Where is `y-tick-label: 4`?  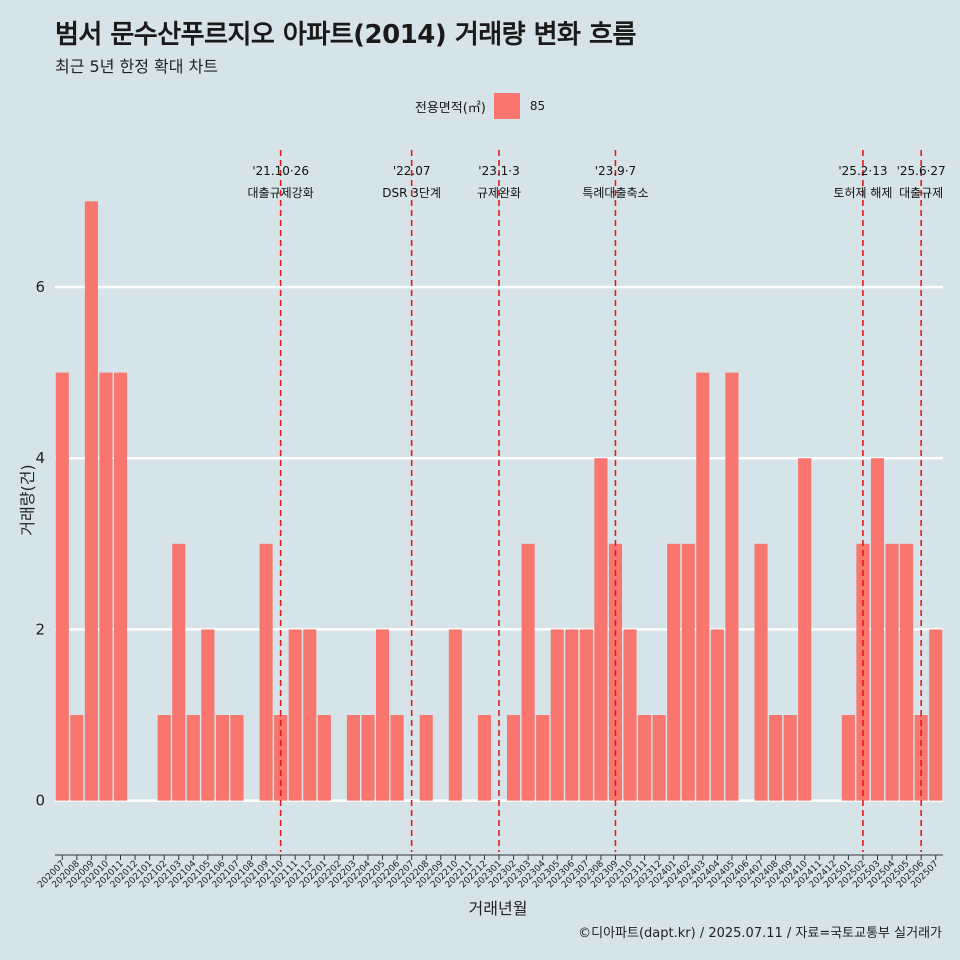 y-tick-label: 4 is located at coordinates (40, 458).